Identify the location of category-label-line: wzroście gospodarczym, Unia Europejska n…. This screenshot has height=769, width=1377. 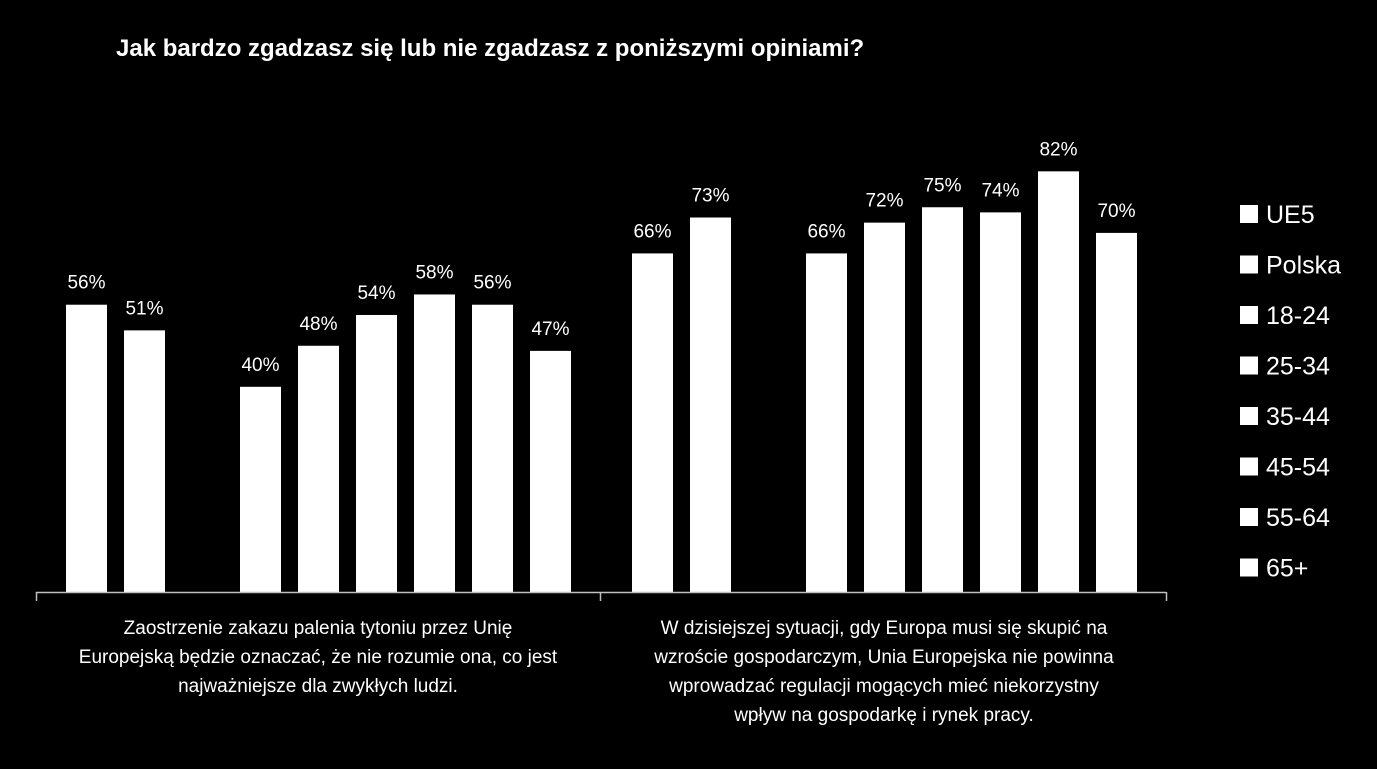
(883, 657).